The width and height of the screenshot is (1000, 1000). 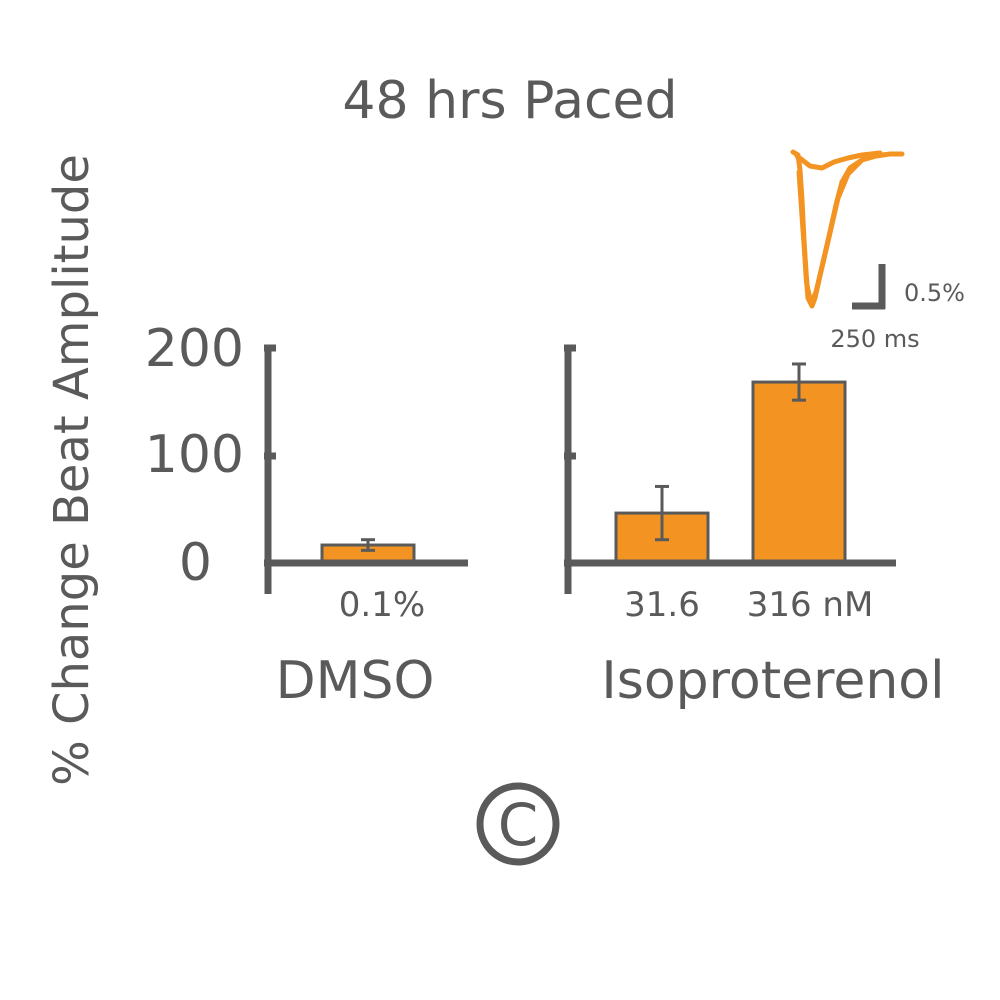 I want to click on category-label-iso-1: 316 nM, so click(x=810, y=605).